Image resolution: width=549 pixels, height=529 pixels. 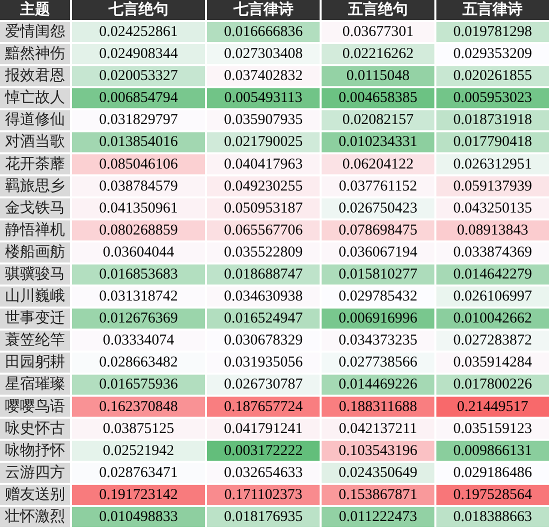 What do you see at coordinates (492, 186) in the screenshot?
I see `data-label: 0.059137939` at bounding box center [492, 186].